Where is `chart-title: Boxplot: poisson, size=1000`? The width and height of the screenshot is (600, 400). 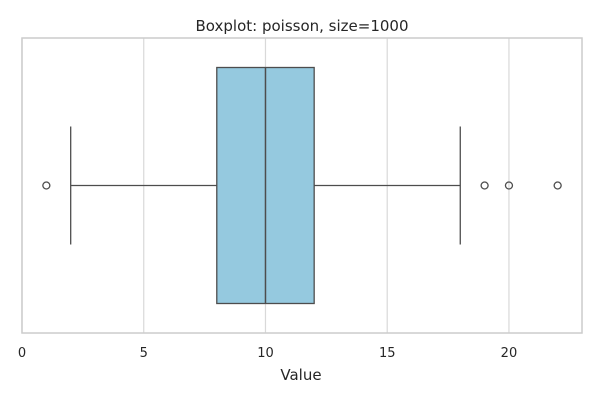
chart-title: Boxplot: poisson, size=1000 is located at coordinates (302, 26).